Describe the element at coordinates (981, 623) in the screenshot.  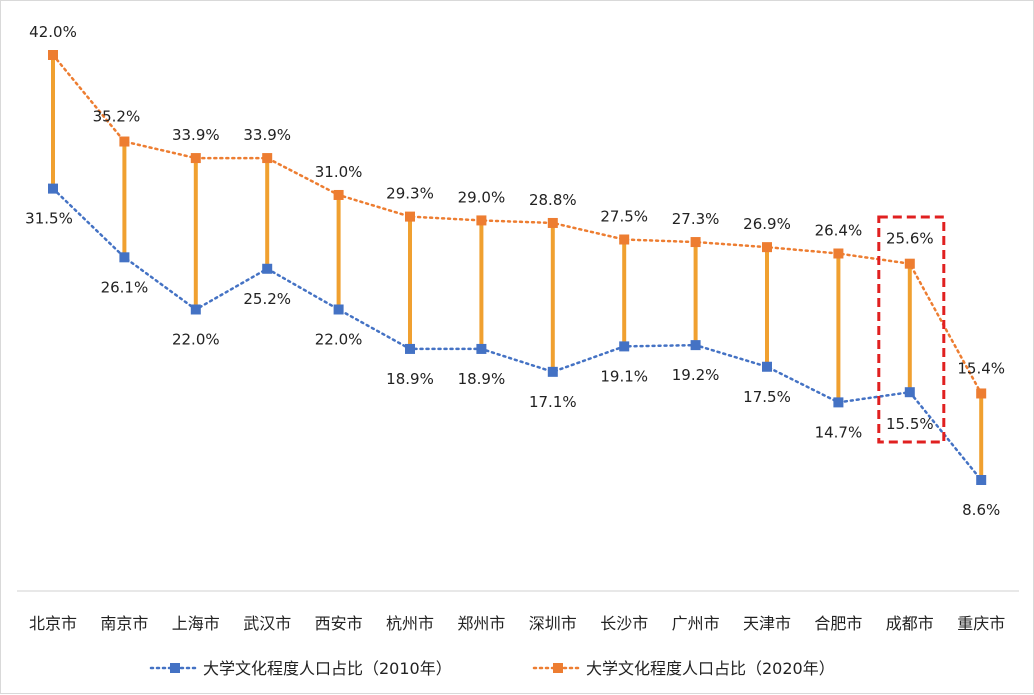
I see `category-label-13: 重庆市` at that location.